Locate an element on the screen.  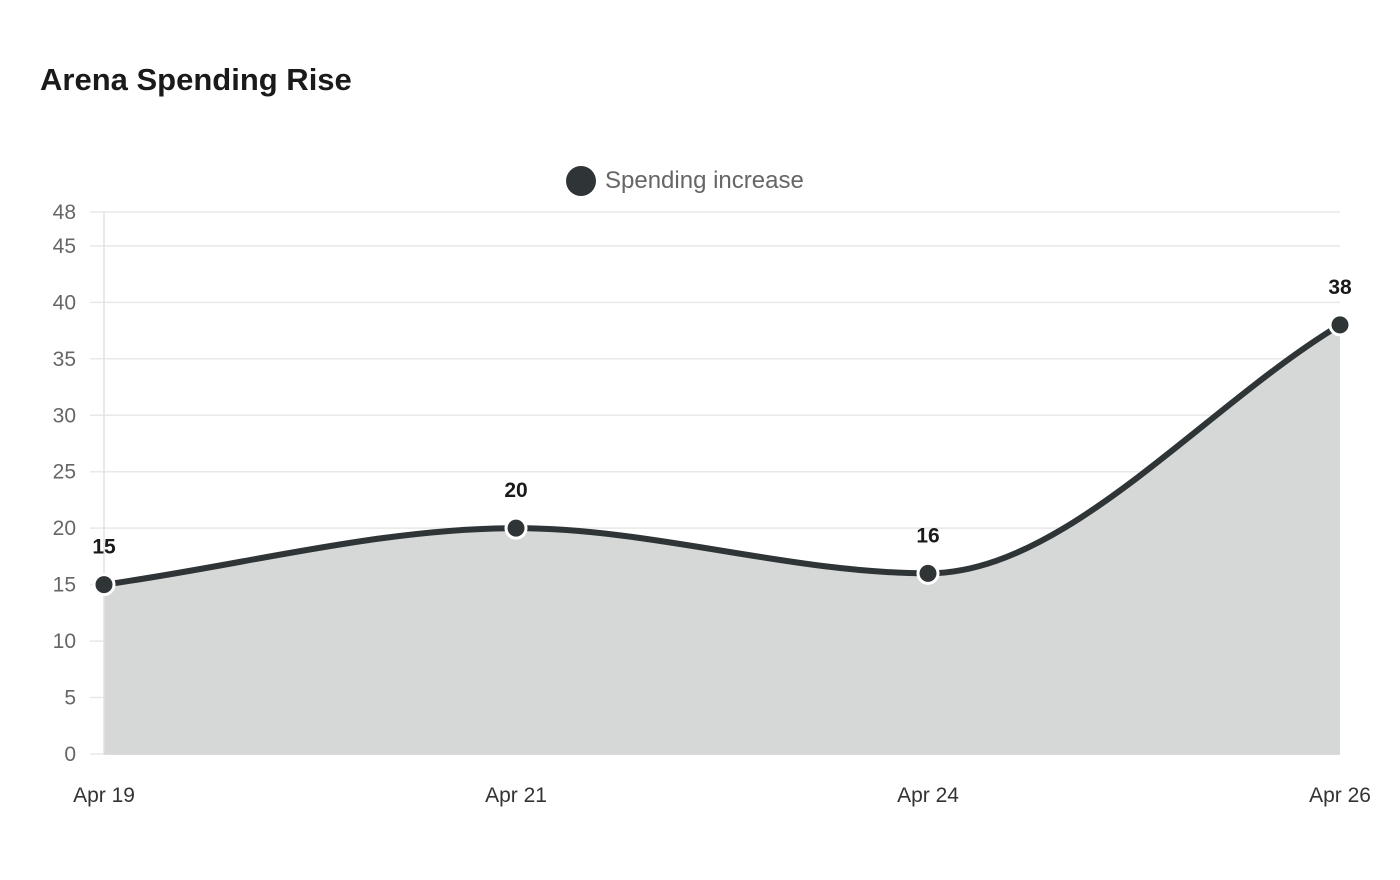
y-axis-ticks: 0 5 10 15 20 25 30 35 40 45 48 is located at coordinates (64, 483).